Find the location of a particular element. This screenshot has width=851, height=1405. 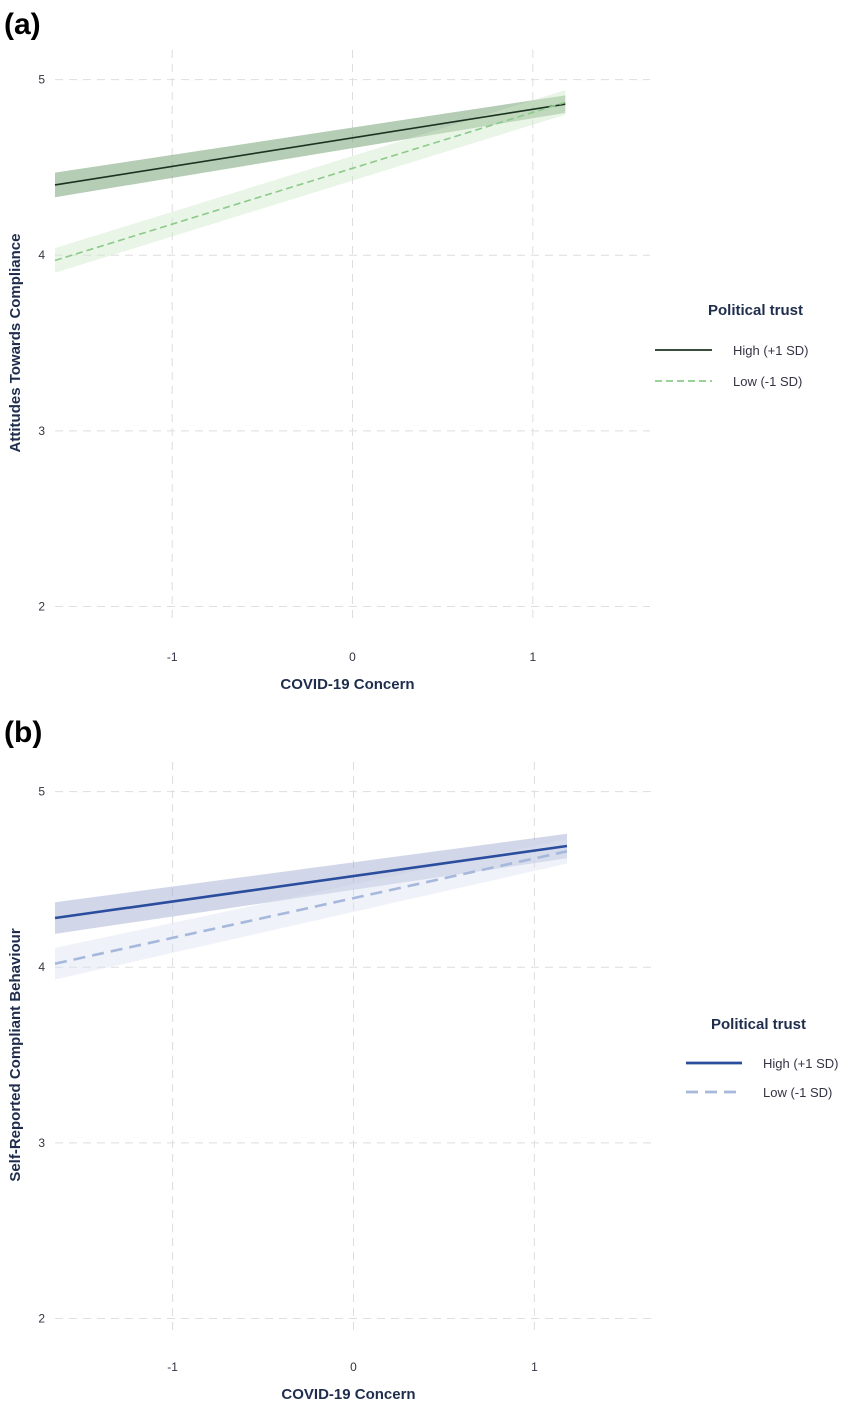

panel-label: (b) is located at coordinates (23, 732).